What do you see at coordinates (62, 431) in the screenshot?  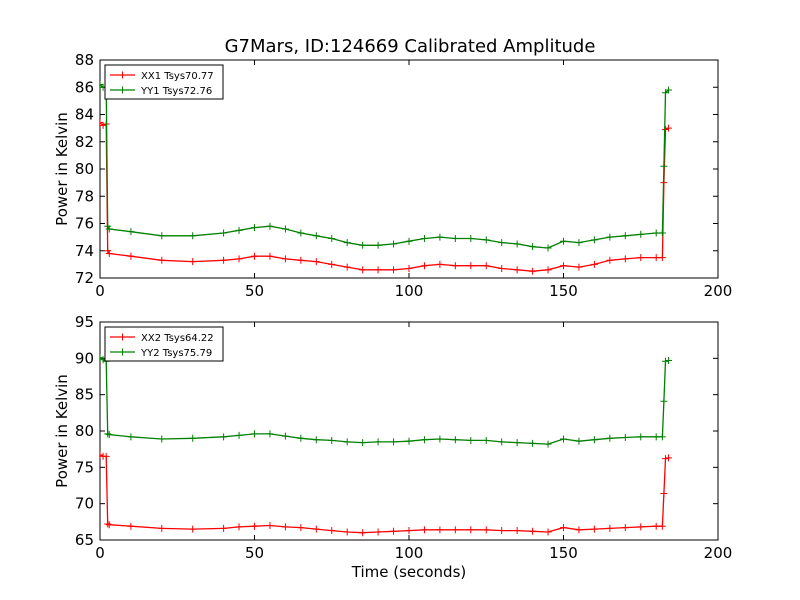 I see `y-axis-label: Power in Kelvin` at bounding box center [62, 431].